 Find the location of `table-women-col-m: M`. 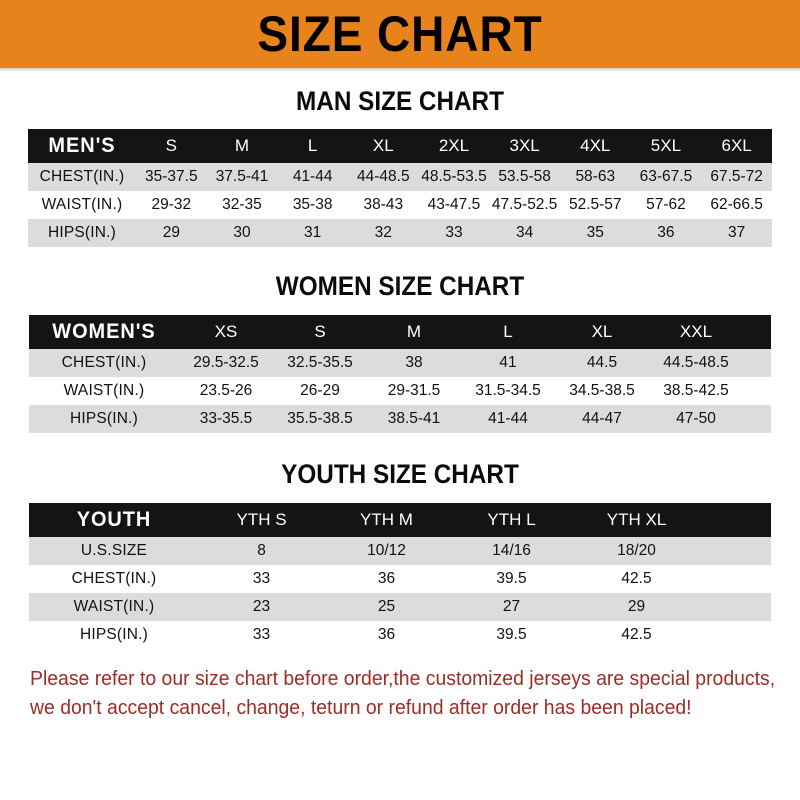

table-women-col-m: M is located at coordinates (414, 331).